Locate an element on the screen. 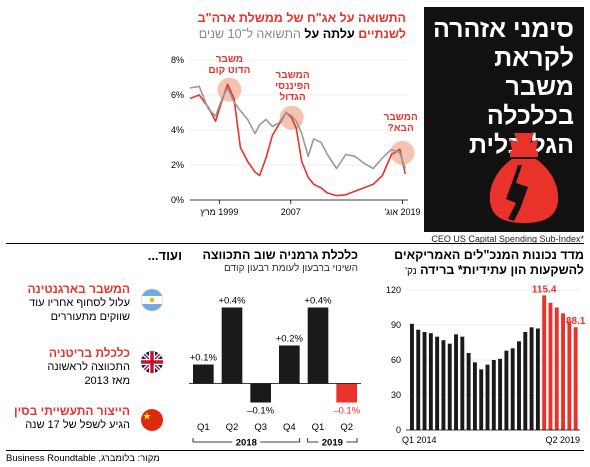  more-item-title: כלכלת בריטניה is located at coordinates (89, 353).